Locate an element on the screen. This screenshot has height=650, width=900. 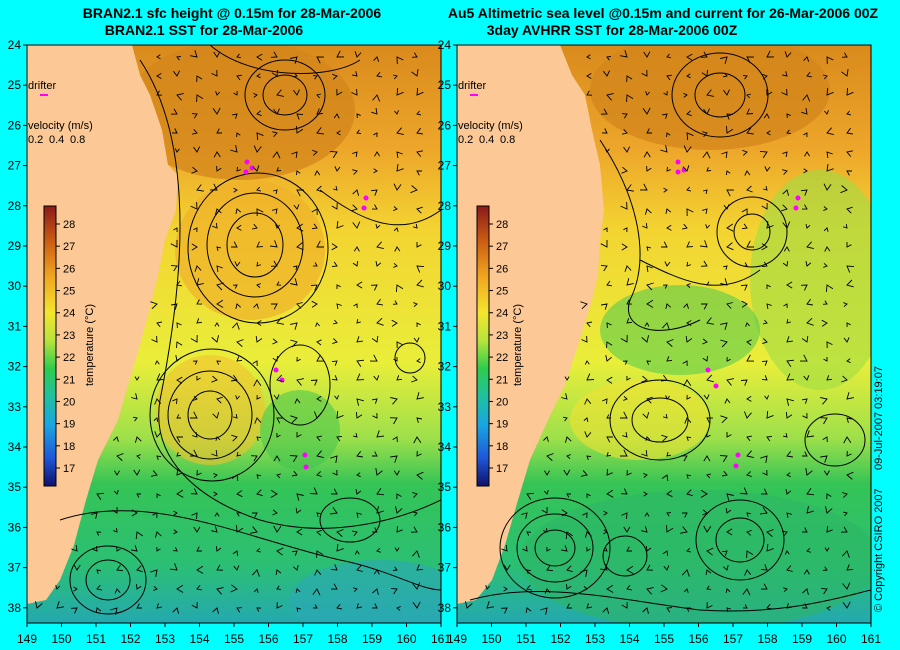
right-colorbar-tick-label: 26 is located at coordinates (502, 269).